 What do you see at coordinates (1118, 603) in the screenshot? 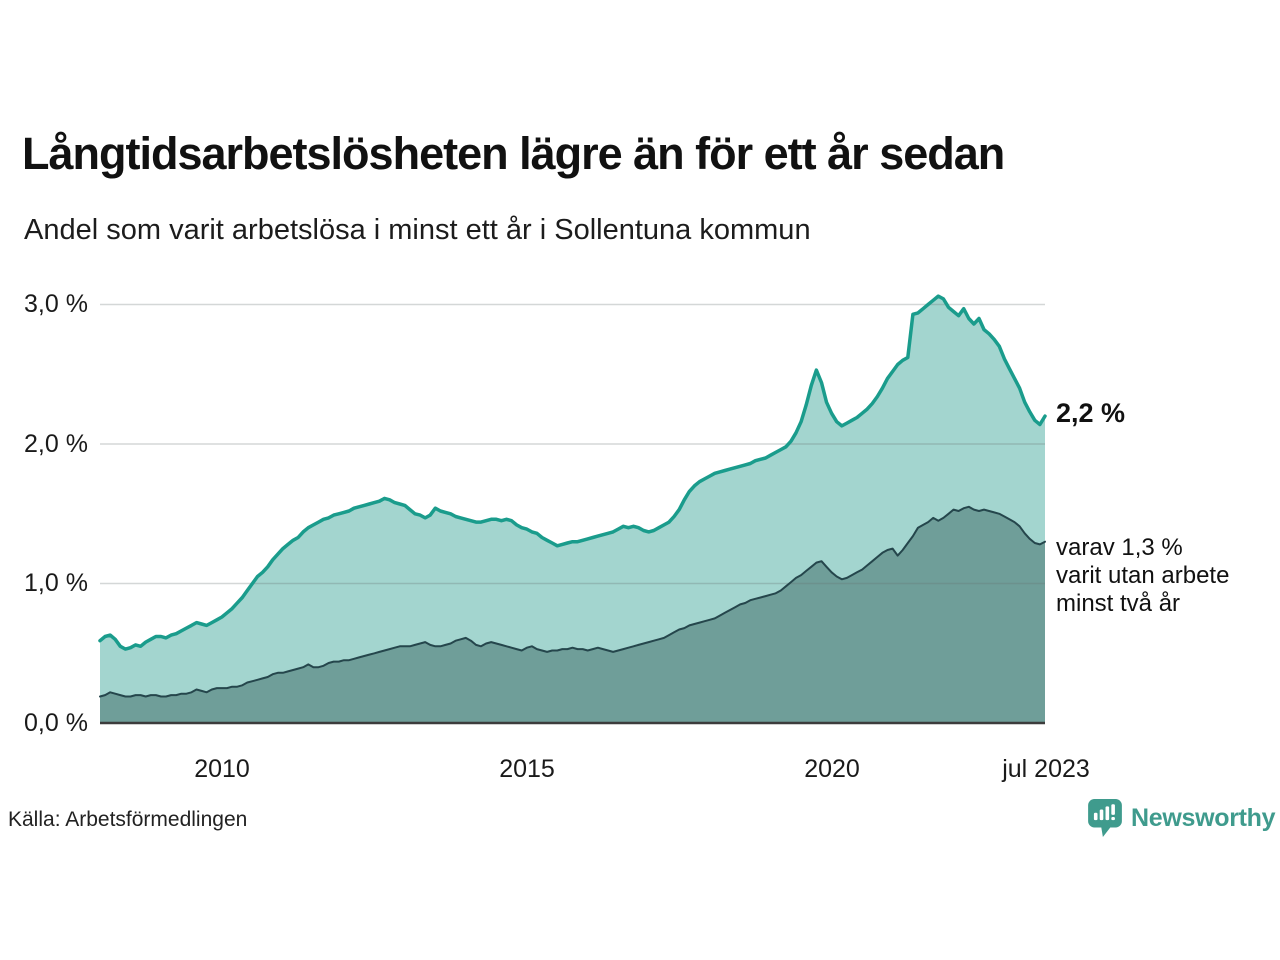
I see `secondary-label-line: minst två år` at bounding box center [1118, 603].